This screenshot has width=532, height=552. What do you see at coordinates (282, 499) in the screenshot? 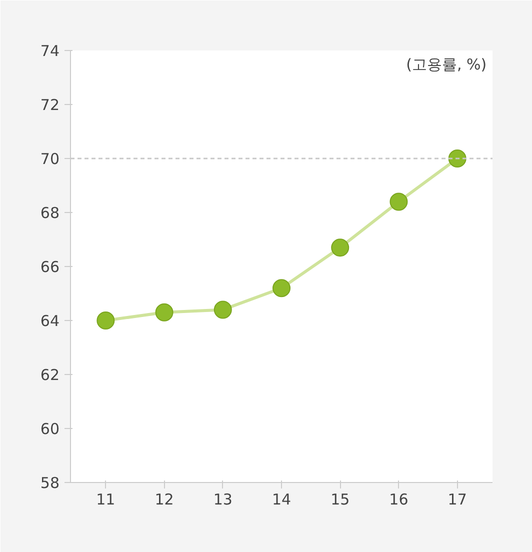
I see `x-tick-label: 14` at bounding box center [282, 499].